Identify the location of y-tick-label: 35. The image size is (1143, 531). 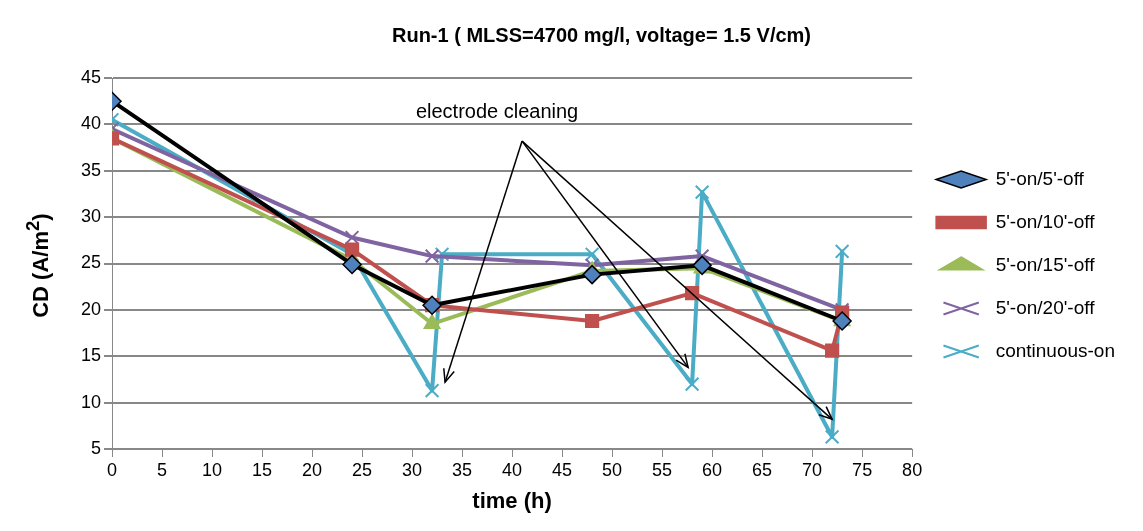
(91, 169).